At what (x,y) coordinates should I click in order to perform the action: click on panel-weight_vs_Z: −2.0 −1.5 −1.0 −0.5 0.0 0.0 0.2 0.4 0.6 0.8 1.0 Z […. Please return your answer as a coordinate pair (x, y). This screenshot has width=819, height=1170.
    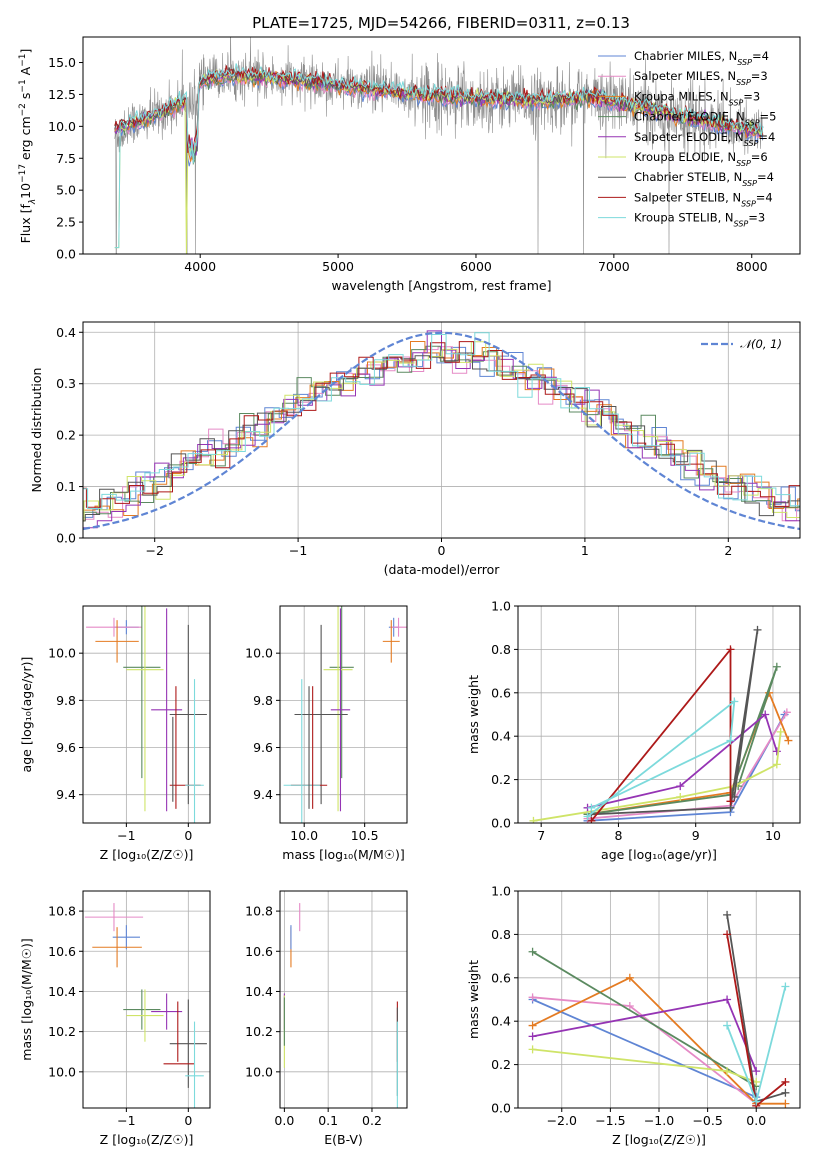
    Looking at the image, I should click on (633, 1015).